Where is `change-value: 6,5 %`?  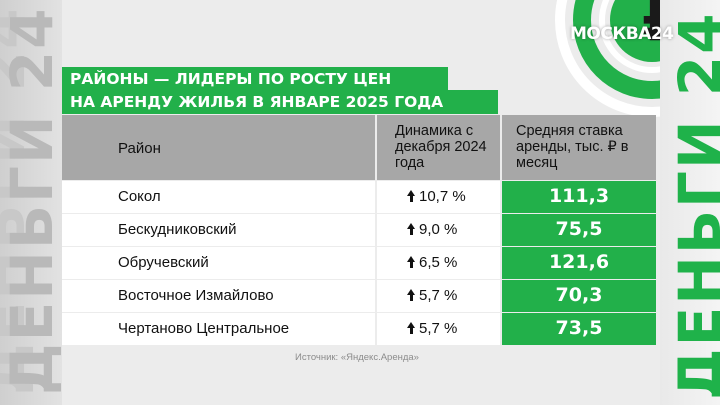 change-value: 6,5 % is located at coordinates (438, 262).